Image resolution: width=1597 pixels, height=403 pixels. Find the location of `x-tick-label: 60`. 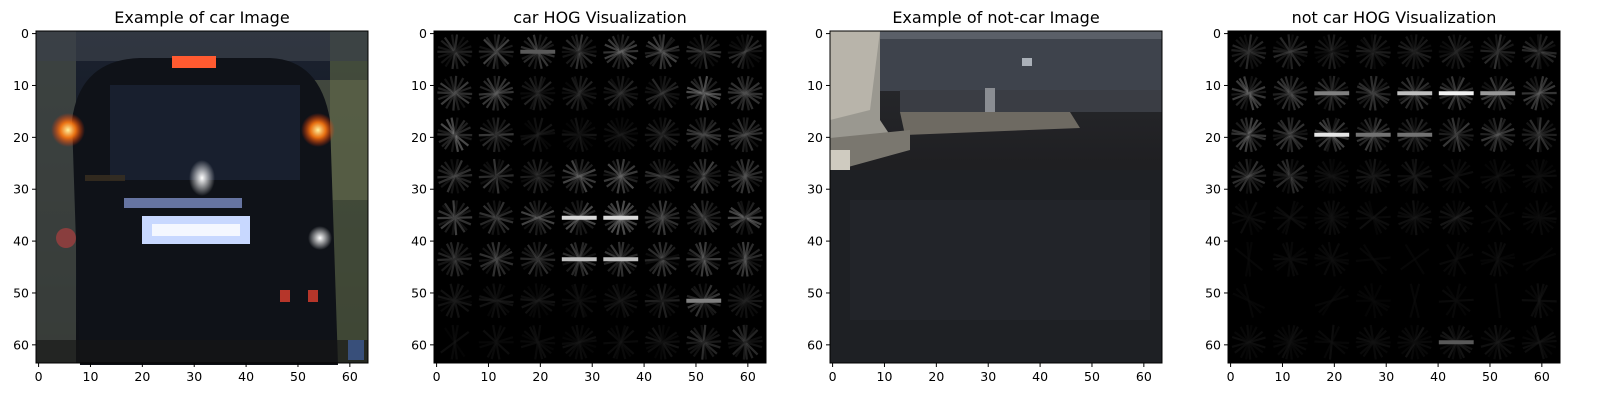

x-tick-label: 60 is located at coordinates (1542, 376).